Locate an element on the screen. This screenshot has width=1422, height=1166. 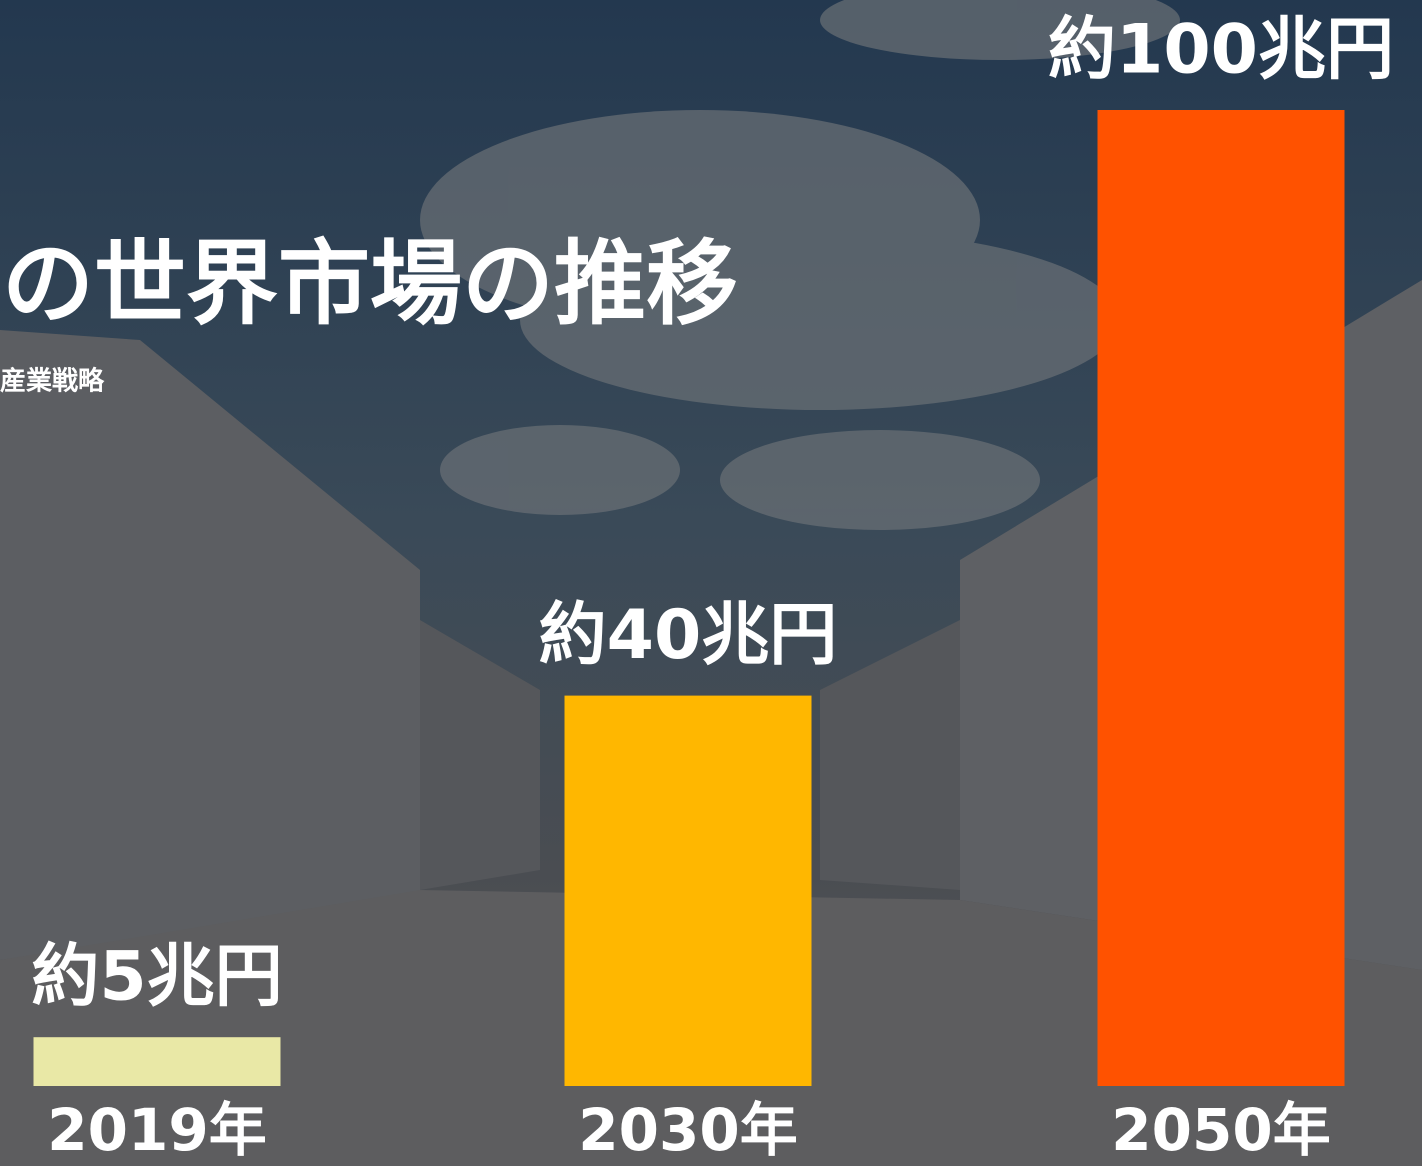
chart-subtitle: 産業戦略 is located at coordinates (52, 381).